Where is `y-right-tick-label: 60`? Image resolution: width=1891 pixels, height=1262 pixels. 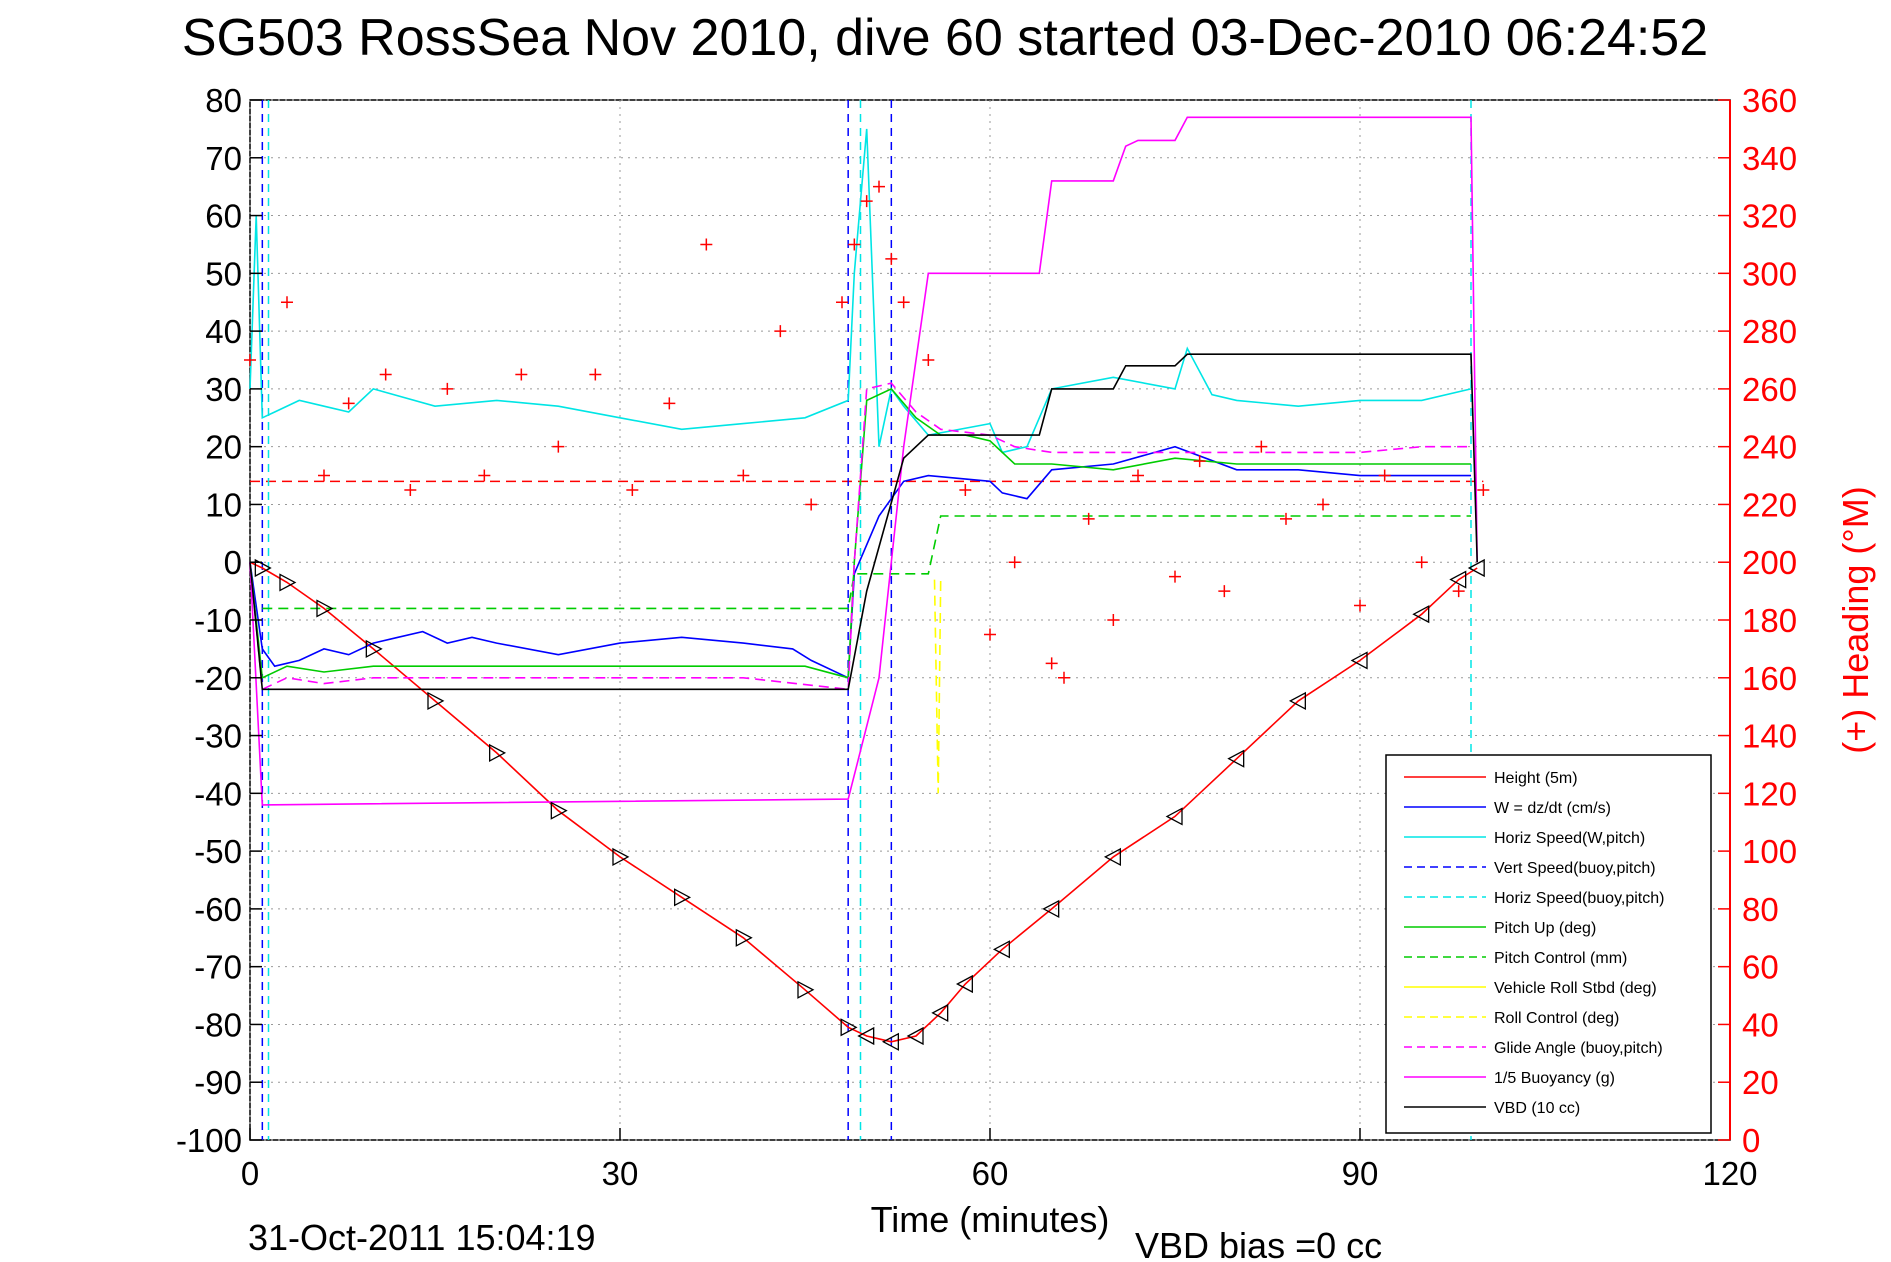
y-right-tick-label: 60 is located at coordinates (1760, 967).